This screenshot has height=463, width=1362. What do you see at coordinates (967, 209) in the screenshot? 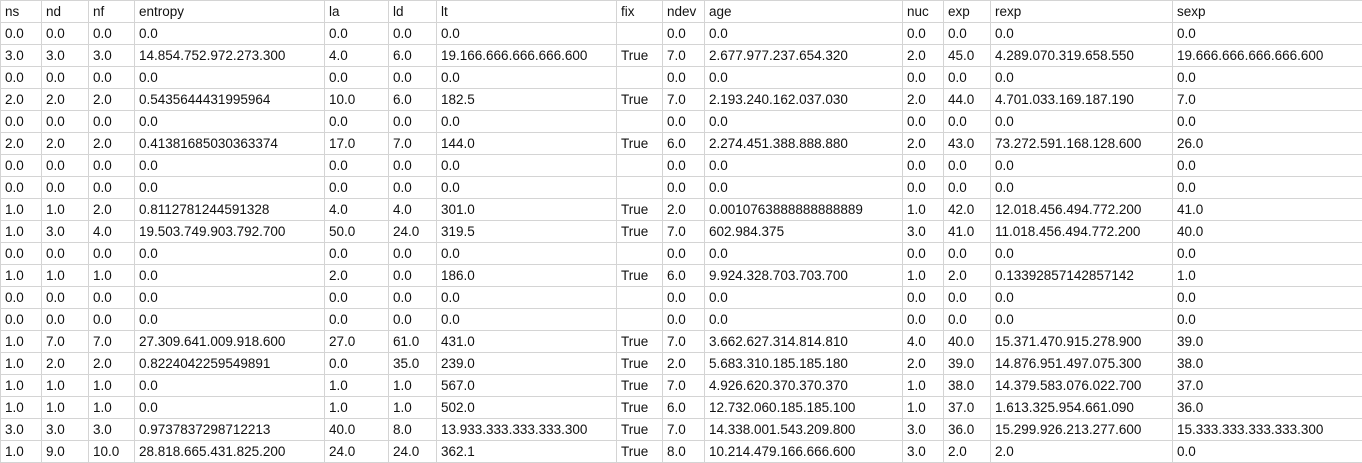
I see `cell-exp: 42.0` at bounding box center [967, 209].